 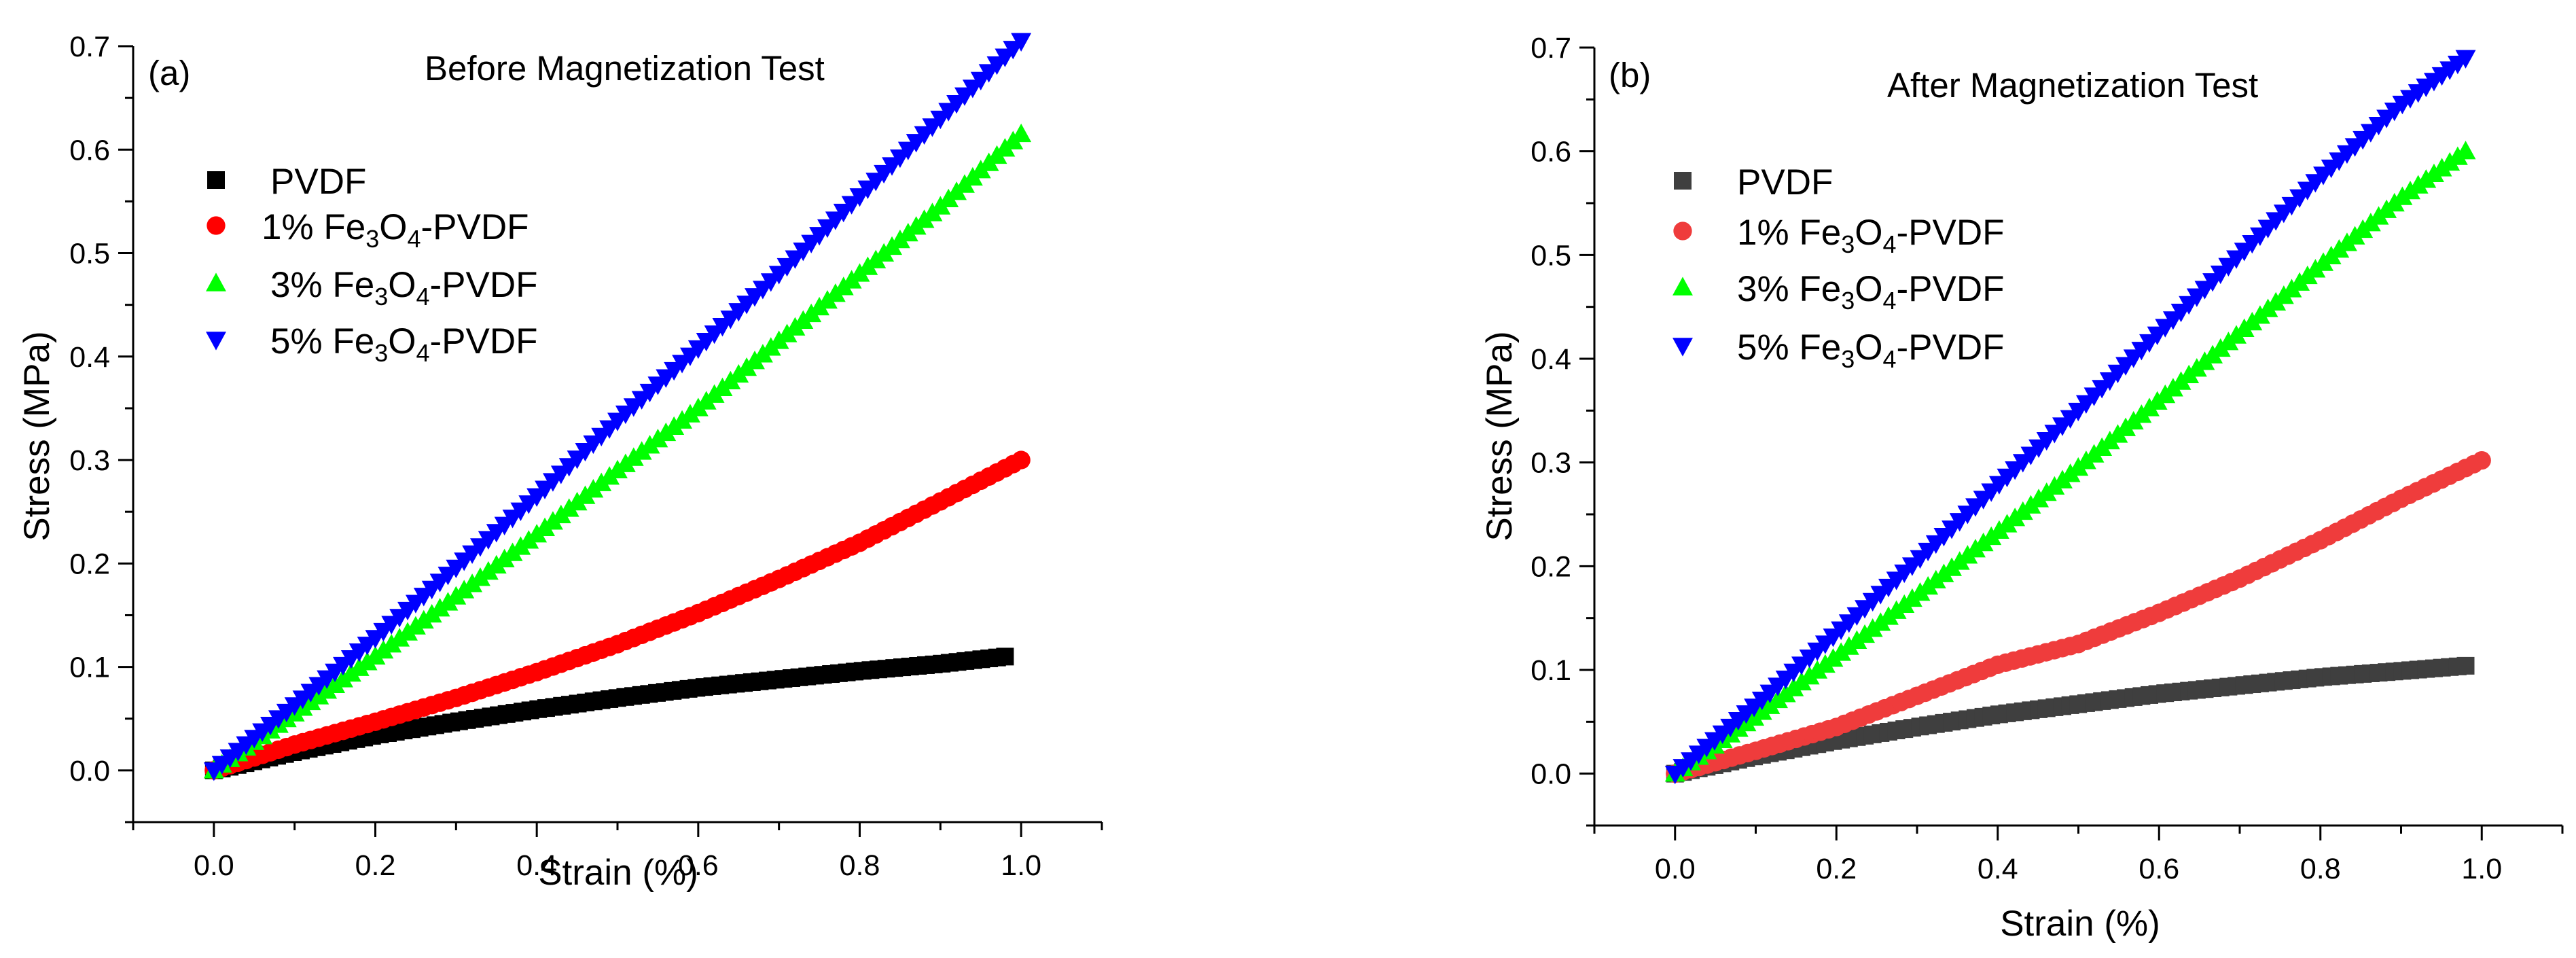 What do you see at coordinates (625, 68) in the screenshot?
I see `chart-title: Before Magnetization Test` at bounding box center [625, 68].